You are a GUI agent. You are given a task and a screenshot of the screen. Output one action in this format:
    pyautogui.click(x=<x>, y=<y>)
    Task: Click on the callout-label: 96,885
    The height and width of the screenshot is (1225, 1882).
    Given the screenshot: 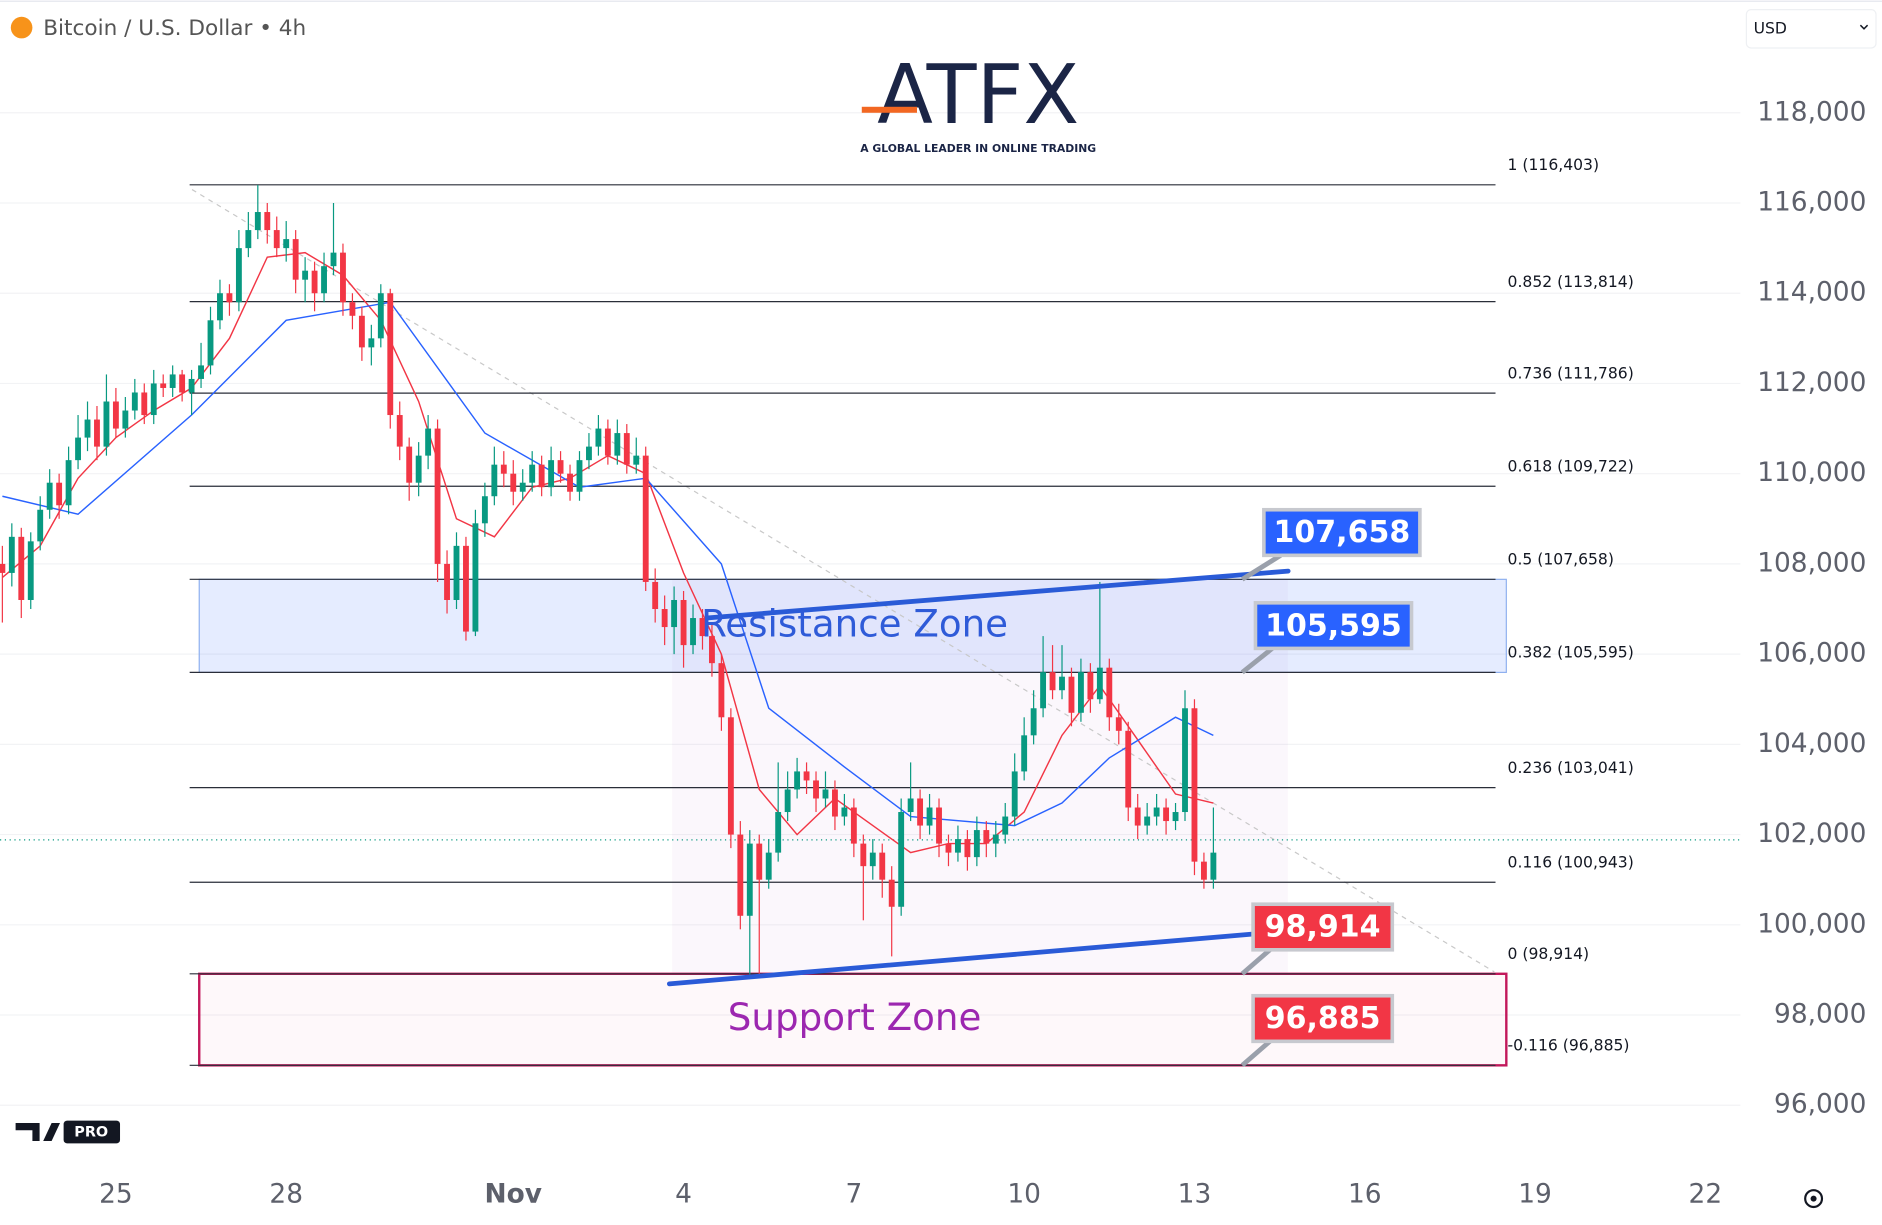 What is the action you would take?
    pyautogui.click(x=1323, y=1018)
    